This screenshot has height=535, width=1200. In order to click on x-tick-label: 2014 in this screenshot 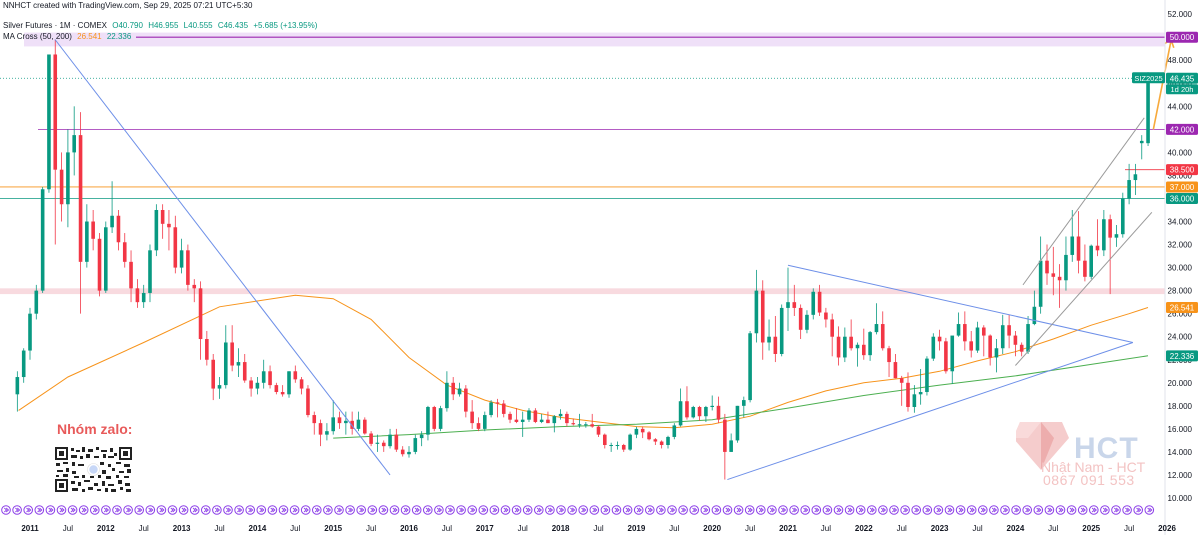, I will do `click(258, 528)`.